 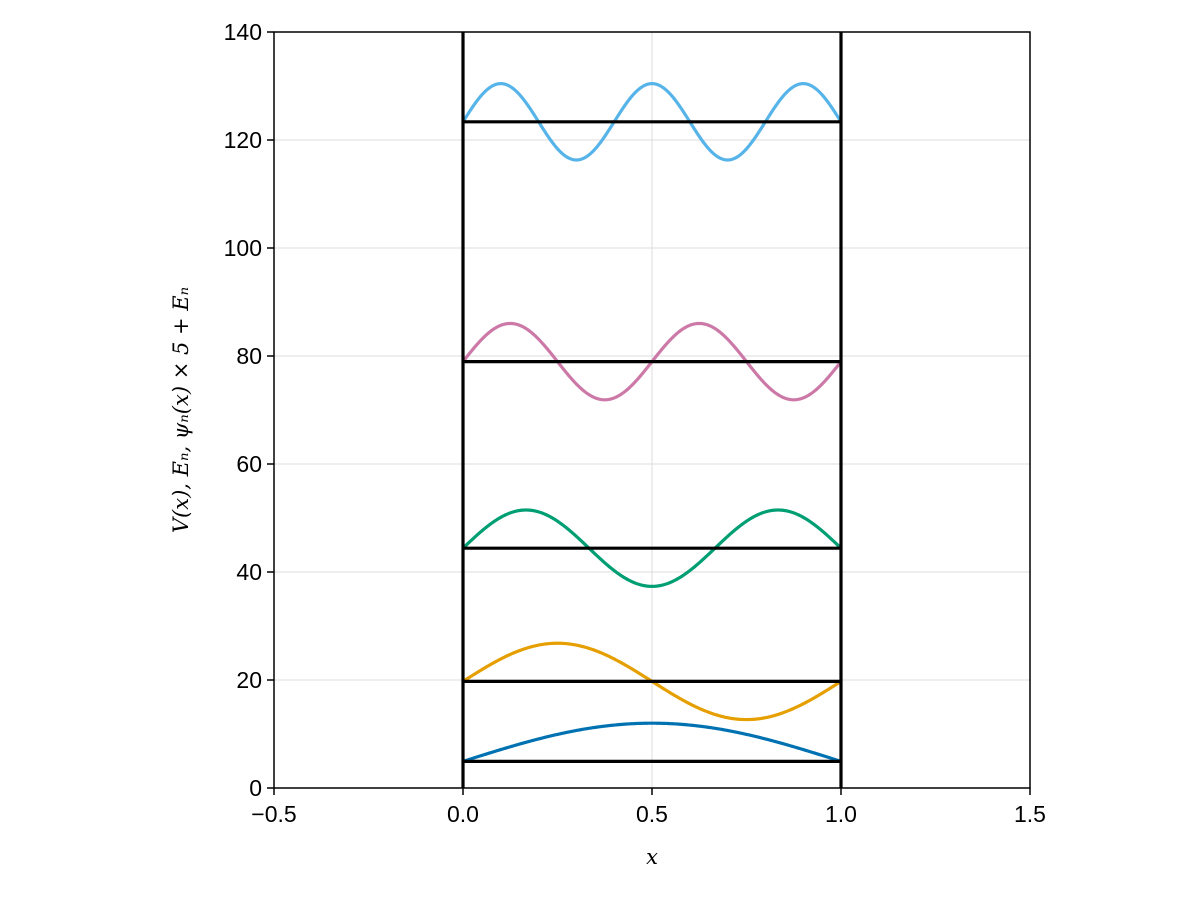 I want to click on x-axis-label: x, so click(x=652, y=857).